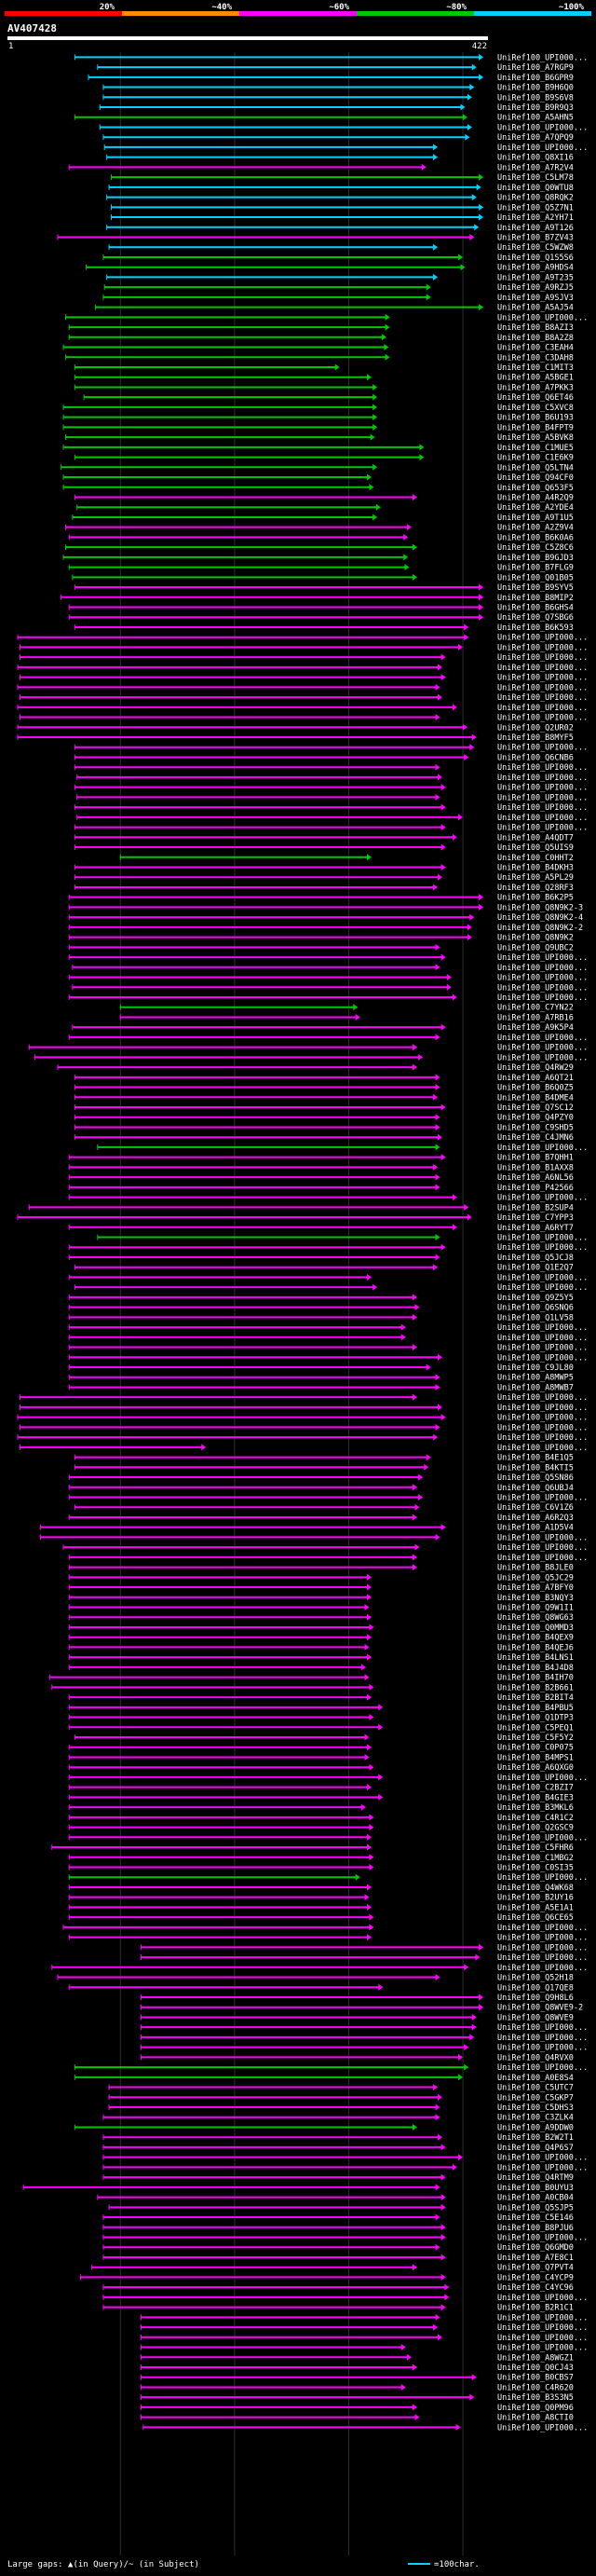  I want to click on hit-row: UniRef100_B4MPS1, so click(321, 1757).